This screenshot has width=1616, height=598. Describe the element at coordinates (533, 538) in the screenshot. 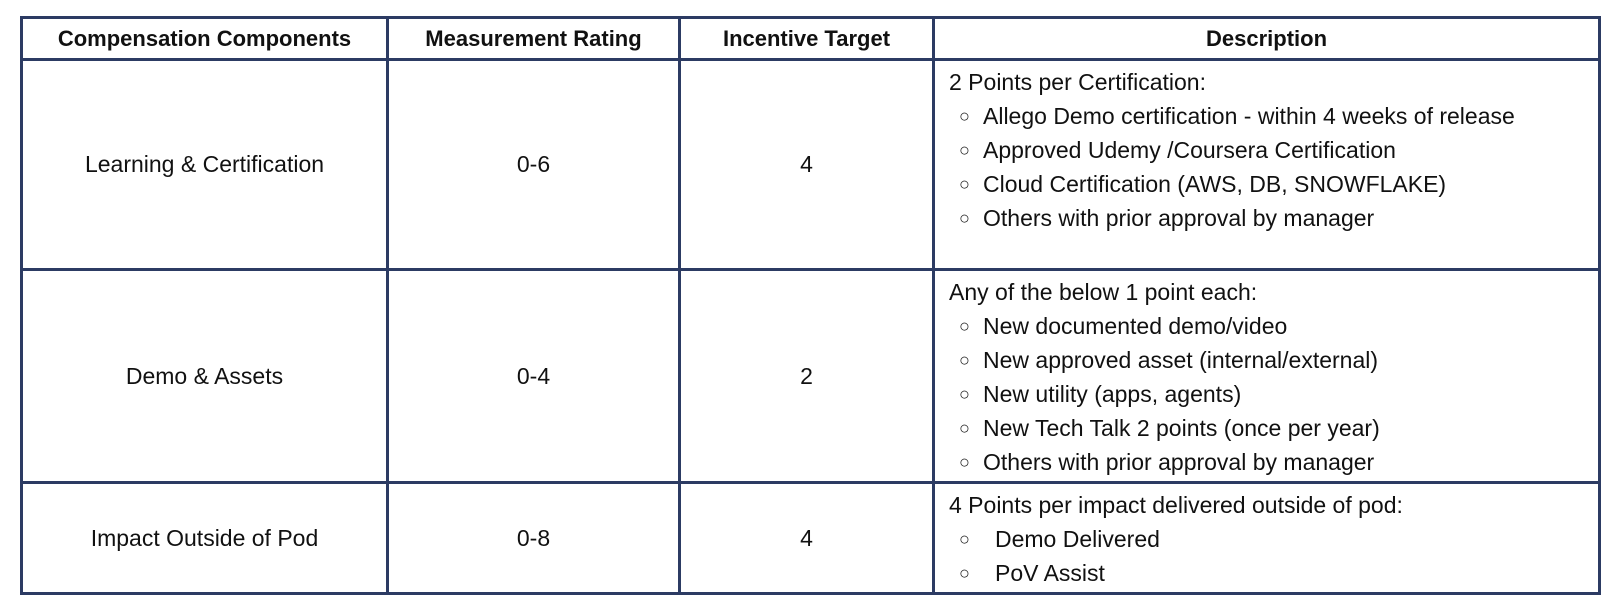

I see `rating-cell: 0-8` at that location.